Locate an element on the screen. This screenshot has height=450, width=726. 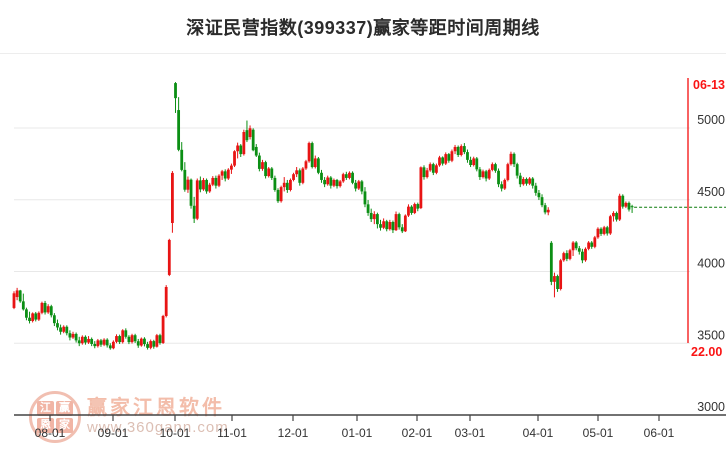
x-axis-tick-label: 06-01 is located at coordinates (659, 433).